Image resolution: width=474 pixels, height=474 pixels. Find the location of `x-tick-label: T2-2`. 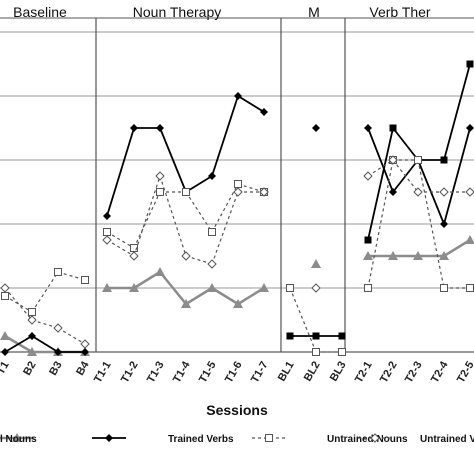

x-tick-label: T2-2 is located at coordinates (389, 373).